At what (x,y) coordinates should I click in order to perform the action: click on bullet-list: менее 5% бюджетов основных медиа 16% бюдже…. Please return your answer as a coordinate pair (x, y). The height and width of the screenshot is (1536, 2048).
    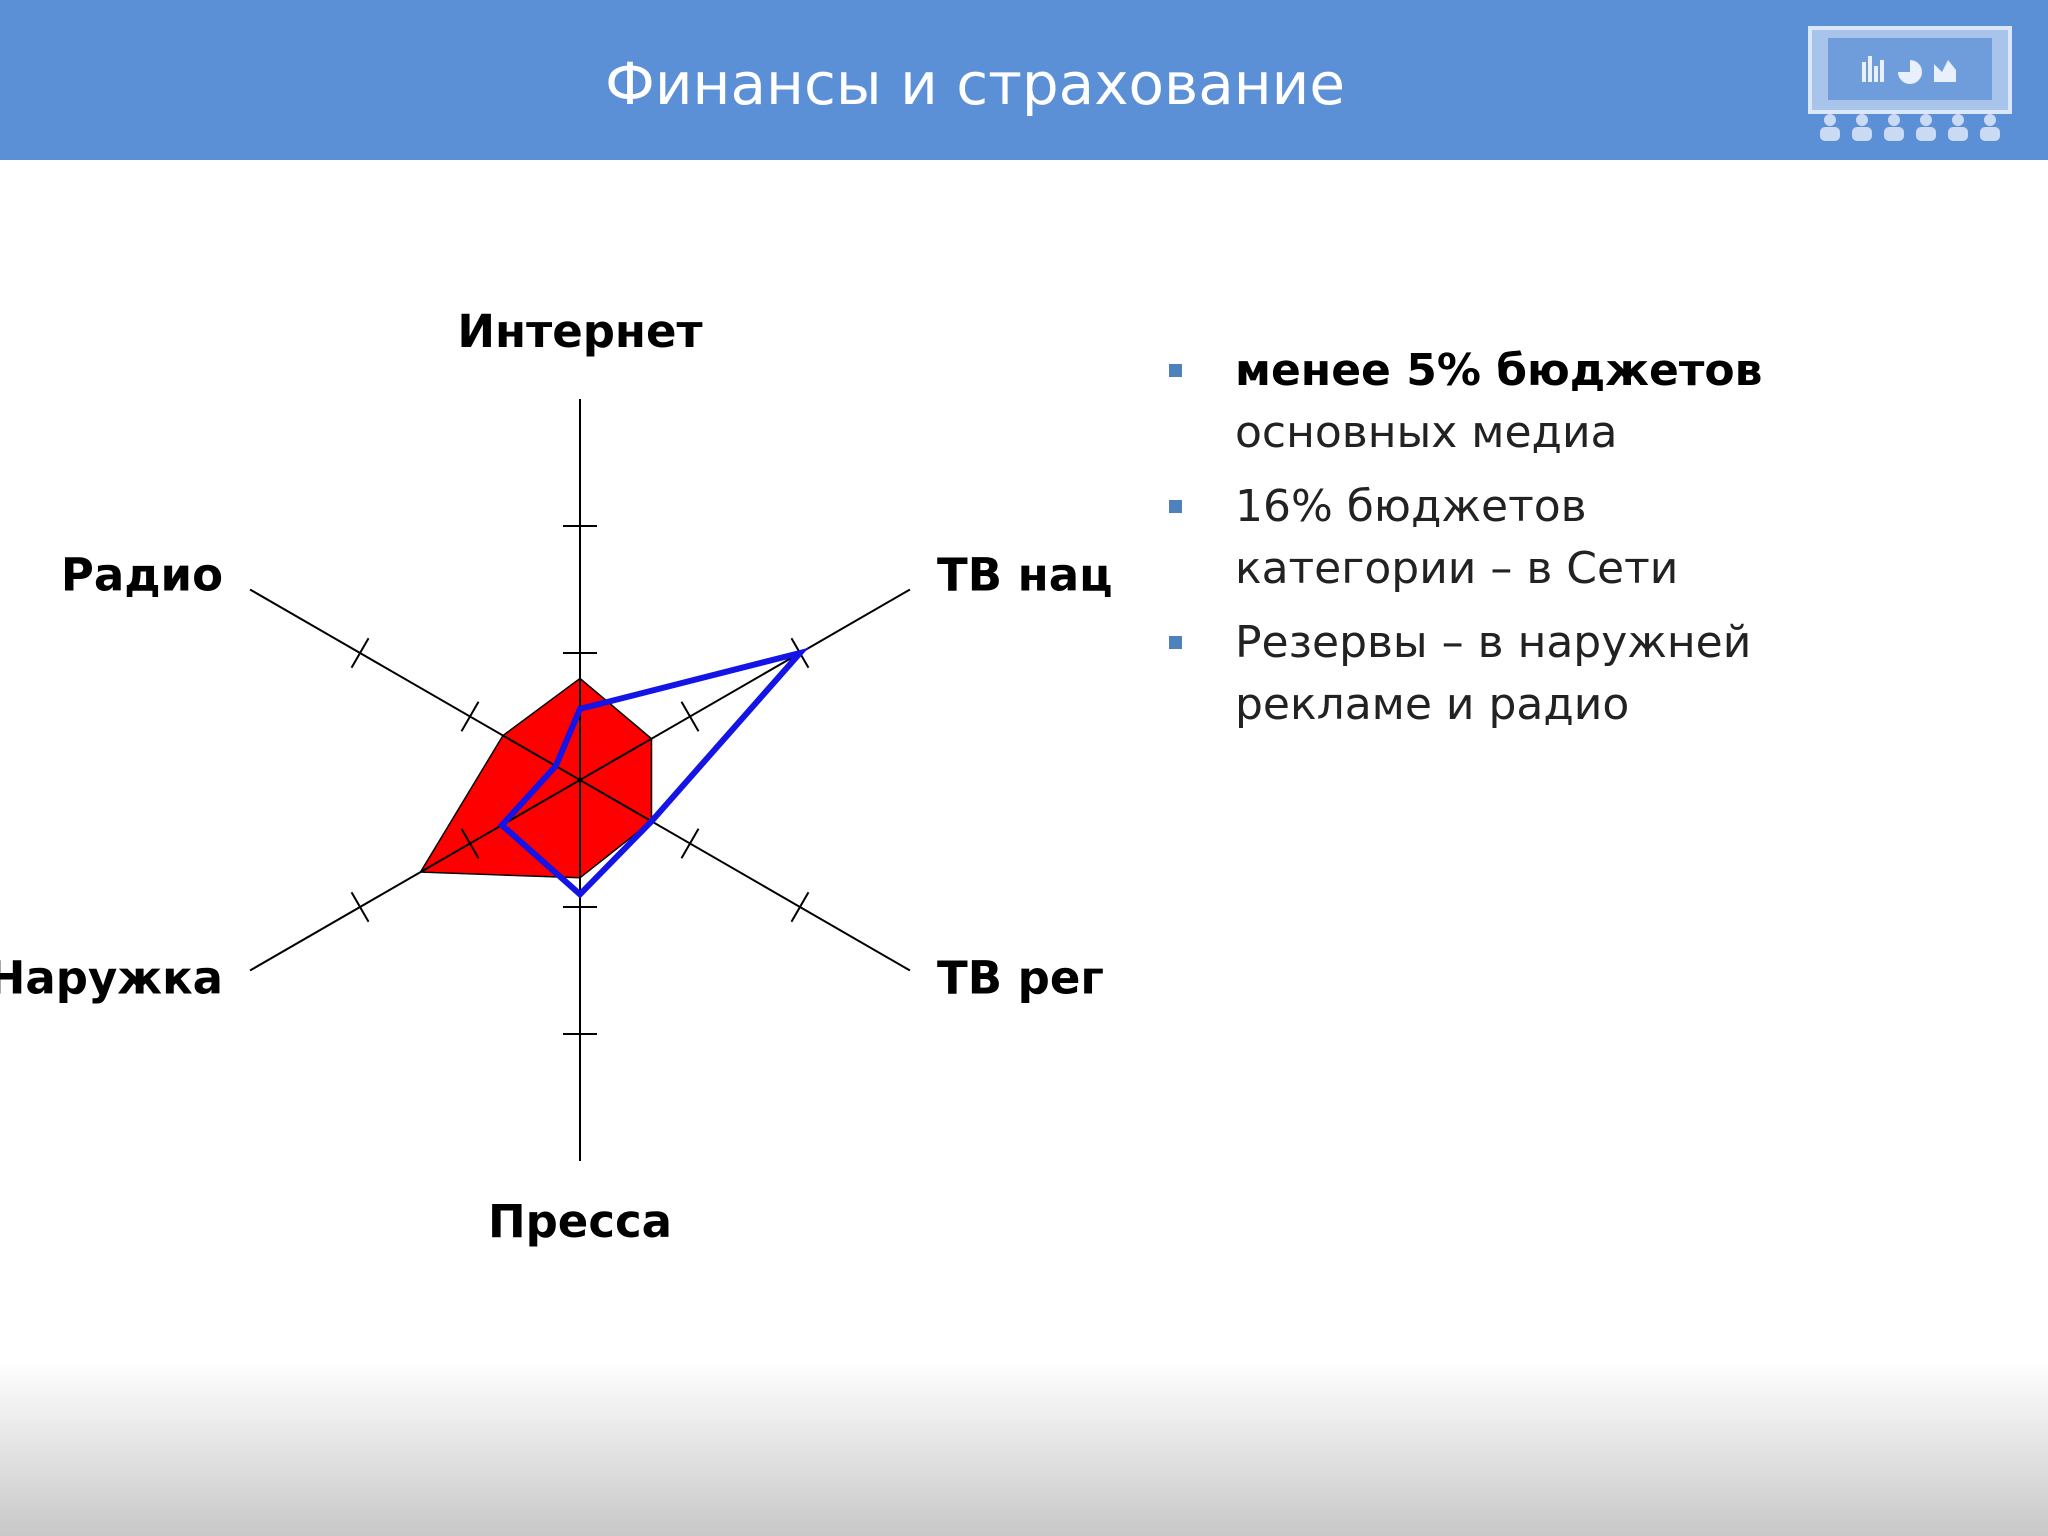
    Looking at the image, I should click on (1465, 544).